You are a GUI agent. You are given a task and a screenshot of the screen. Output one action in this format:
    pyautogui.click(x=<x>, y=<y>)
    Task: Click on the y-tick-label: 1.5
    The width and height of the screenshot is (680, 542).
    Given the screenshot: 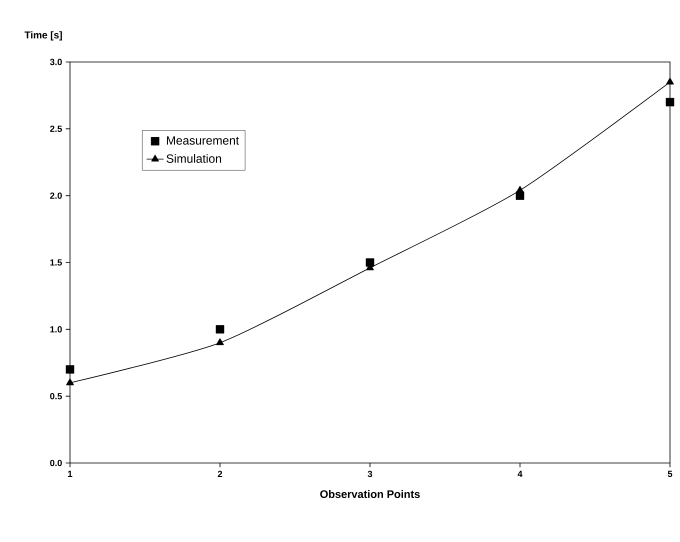 What is the action you would take?
    pyautogui.click(x=56, y=262)
    